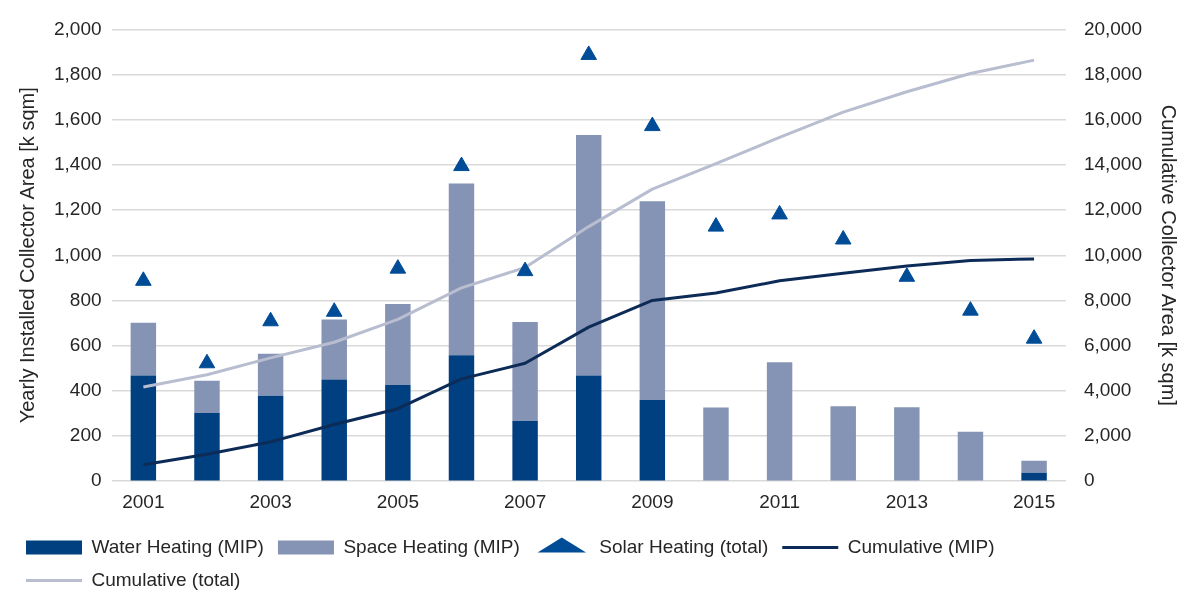 The height and width of the screenshot is (611, 1199). What do you see at coordinates (85, 299) in the screenshot?
I see `y-tick-label: 800` at bounding box center [85, 299].